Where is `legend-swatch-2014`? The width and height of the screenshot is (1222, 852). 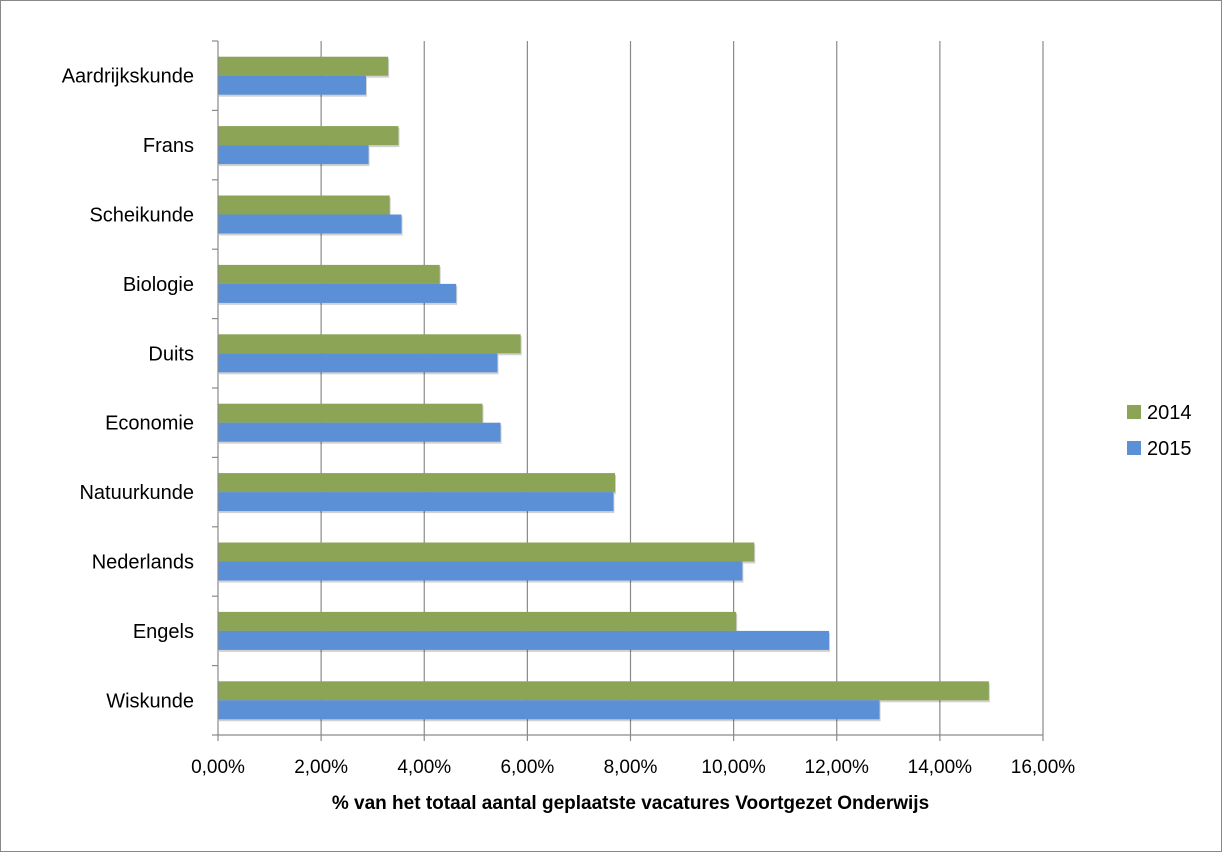
legend-swatch-2014 is located at coordinates (1134, 412).